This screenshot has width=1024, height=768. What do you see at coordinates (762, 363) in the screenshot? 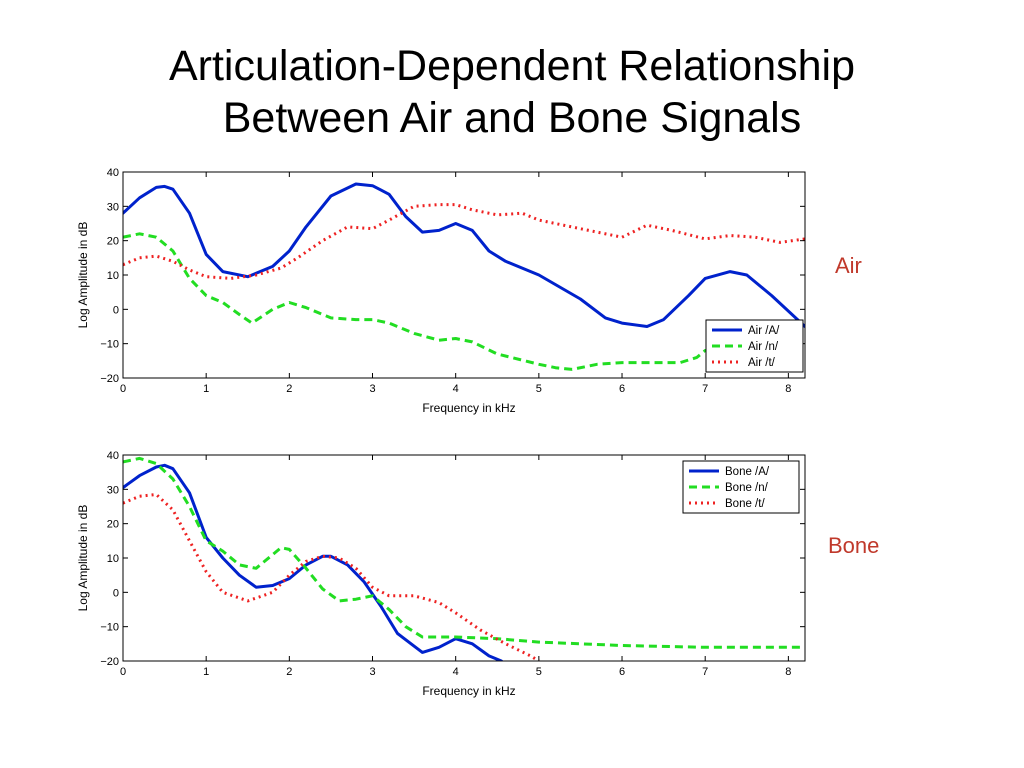
I see `legend-entry-3: Air /t/` at bounding box center [762, 363].